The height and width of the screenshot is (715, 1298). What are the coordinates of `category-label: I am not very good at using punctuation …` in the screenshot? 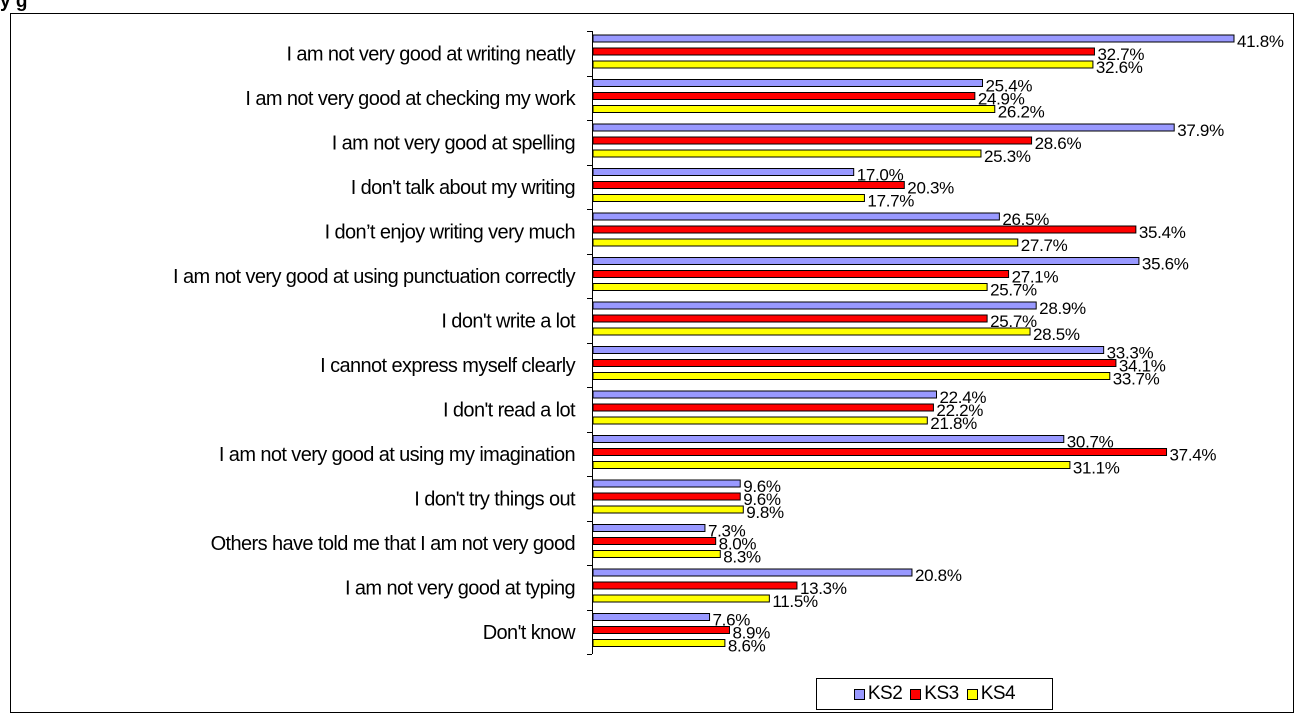 It's located at (374, 277).